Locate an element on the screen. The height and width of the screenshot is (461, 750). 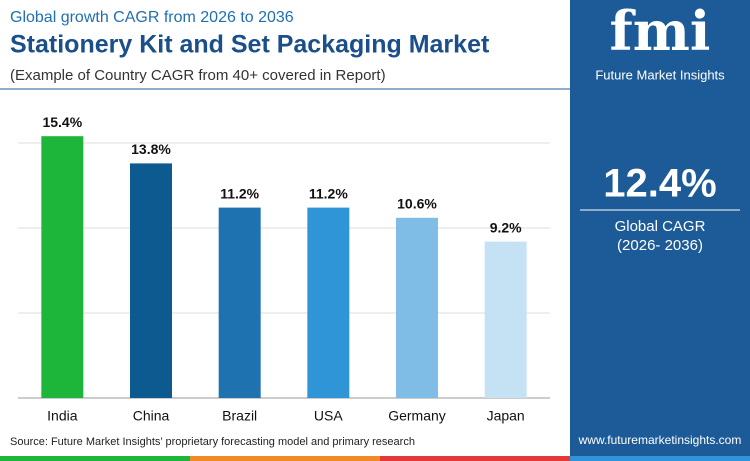
x-tick-label: USA is located at coordinates (328, 416).